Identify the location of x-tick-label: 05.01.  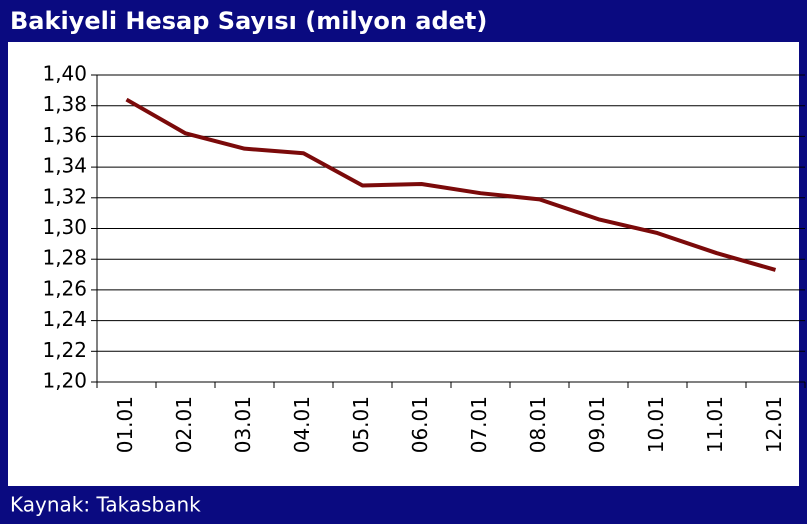
(361, 424).